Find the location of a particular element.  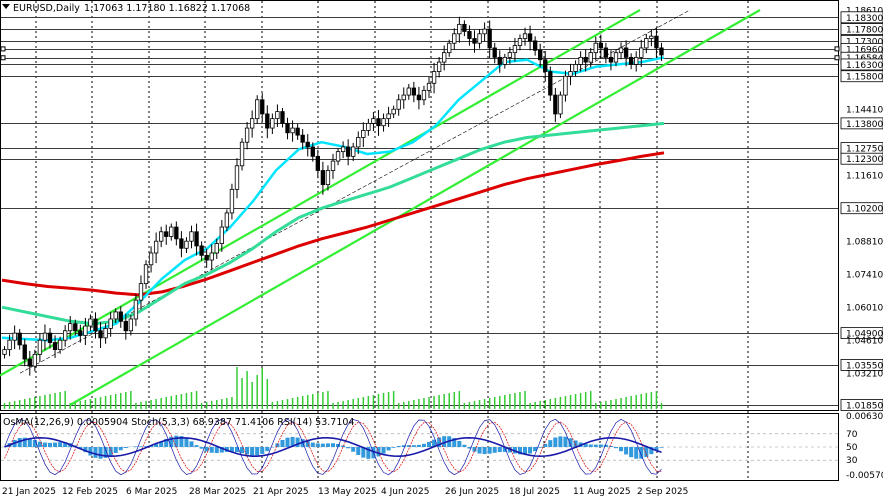

price-scale-label: 1.01850 is located at coordinates (864, 407).